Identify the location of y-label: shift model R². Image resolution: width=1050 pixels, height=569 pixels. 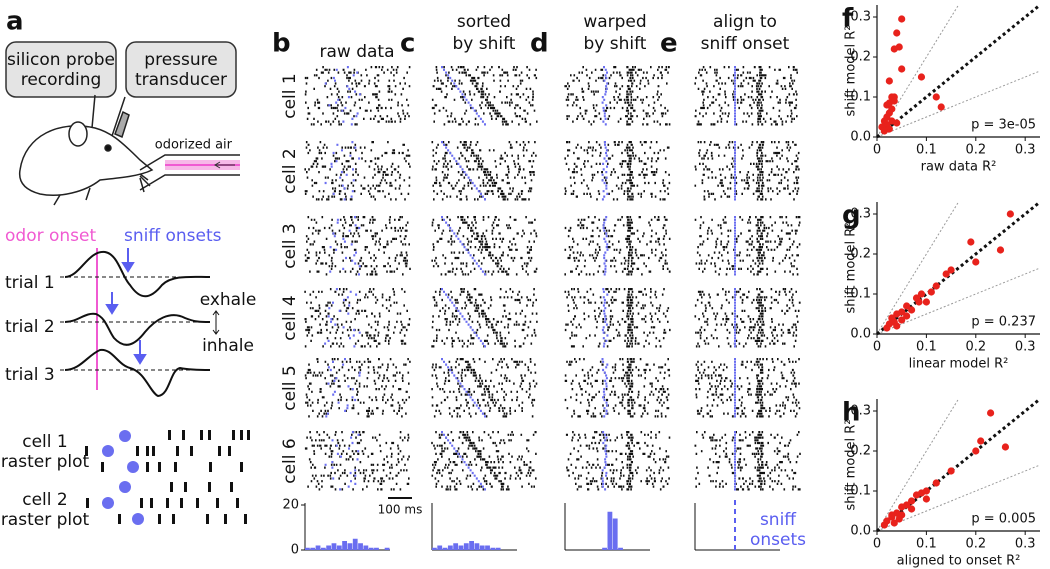
(851, 70).